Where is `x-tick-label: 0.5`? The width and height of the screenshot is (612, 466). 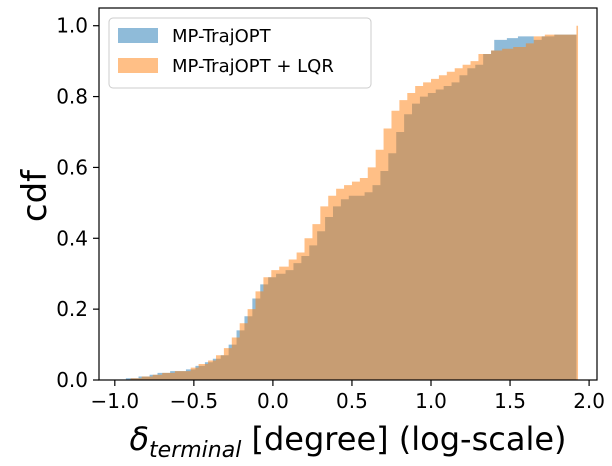
x-tick-label: 0.5 is located at coordinates (352, 401).